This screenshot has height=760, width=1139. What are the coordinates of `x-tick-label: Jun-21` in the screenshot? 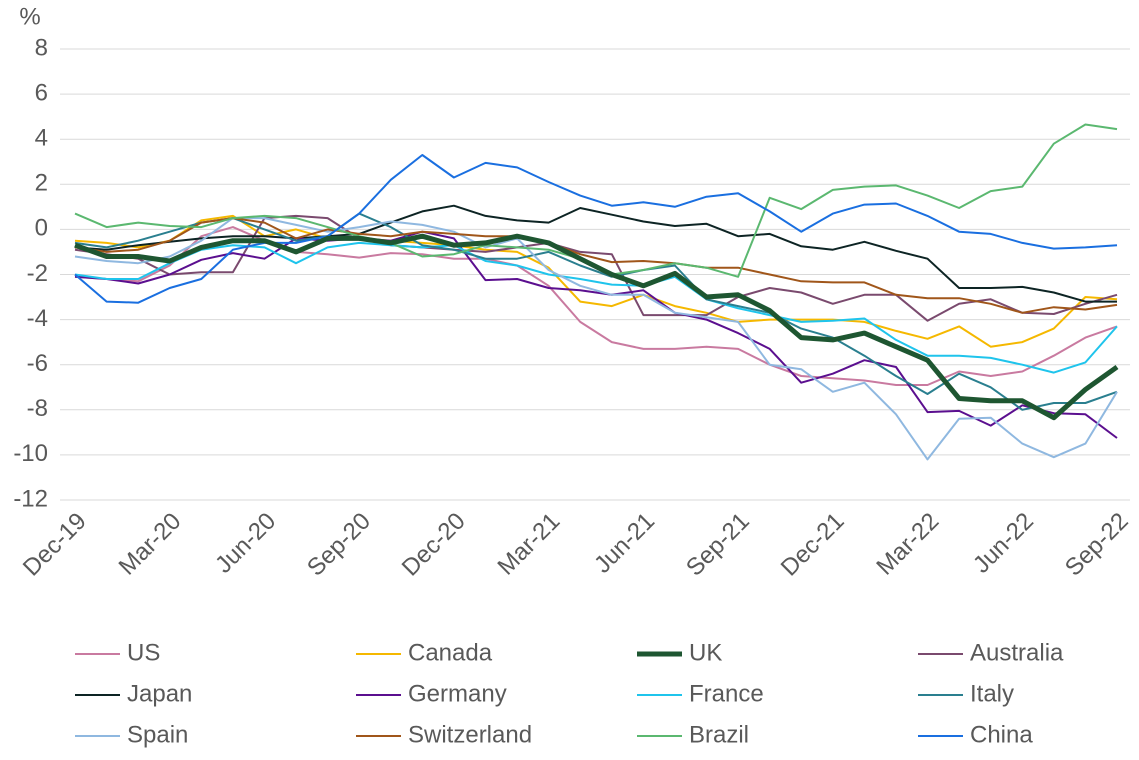 It's located at (624, 543).